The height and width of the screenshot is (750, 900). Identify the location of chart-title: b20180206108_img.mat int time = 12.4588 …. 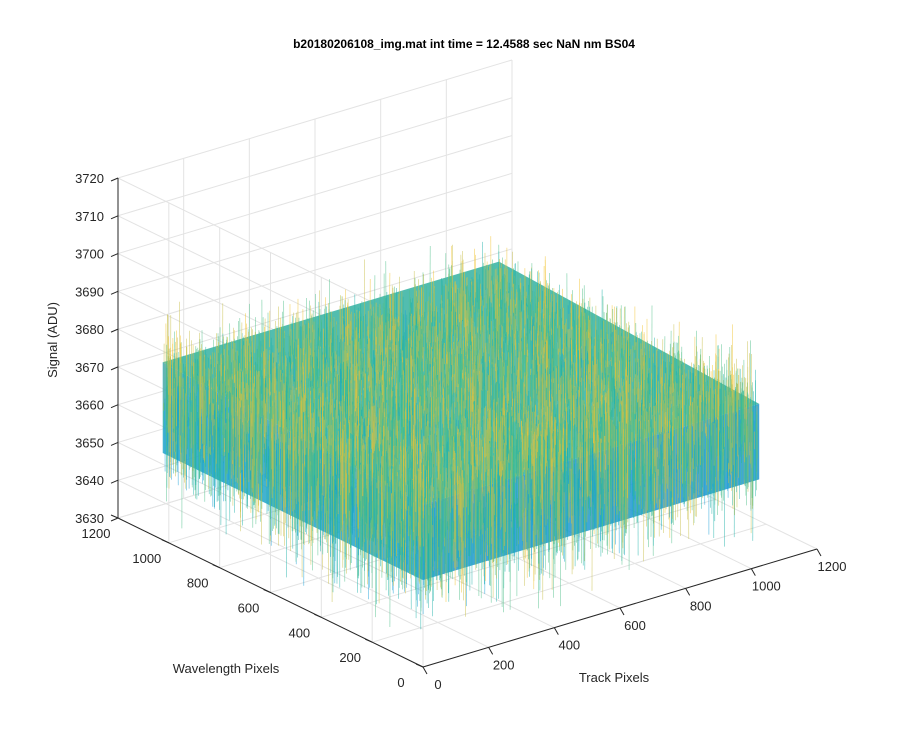
(464, 44).